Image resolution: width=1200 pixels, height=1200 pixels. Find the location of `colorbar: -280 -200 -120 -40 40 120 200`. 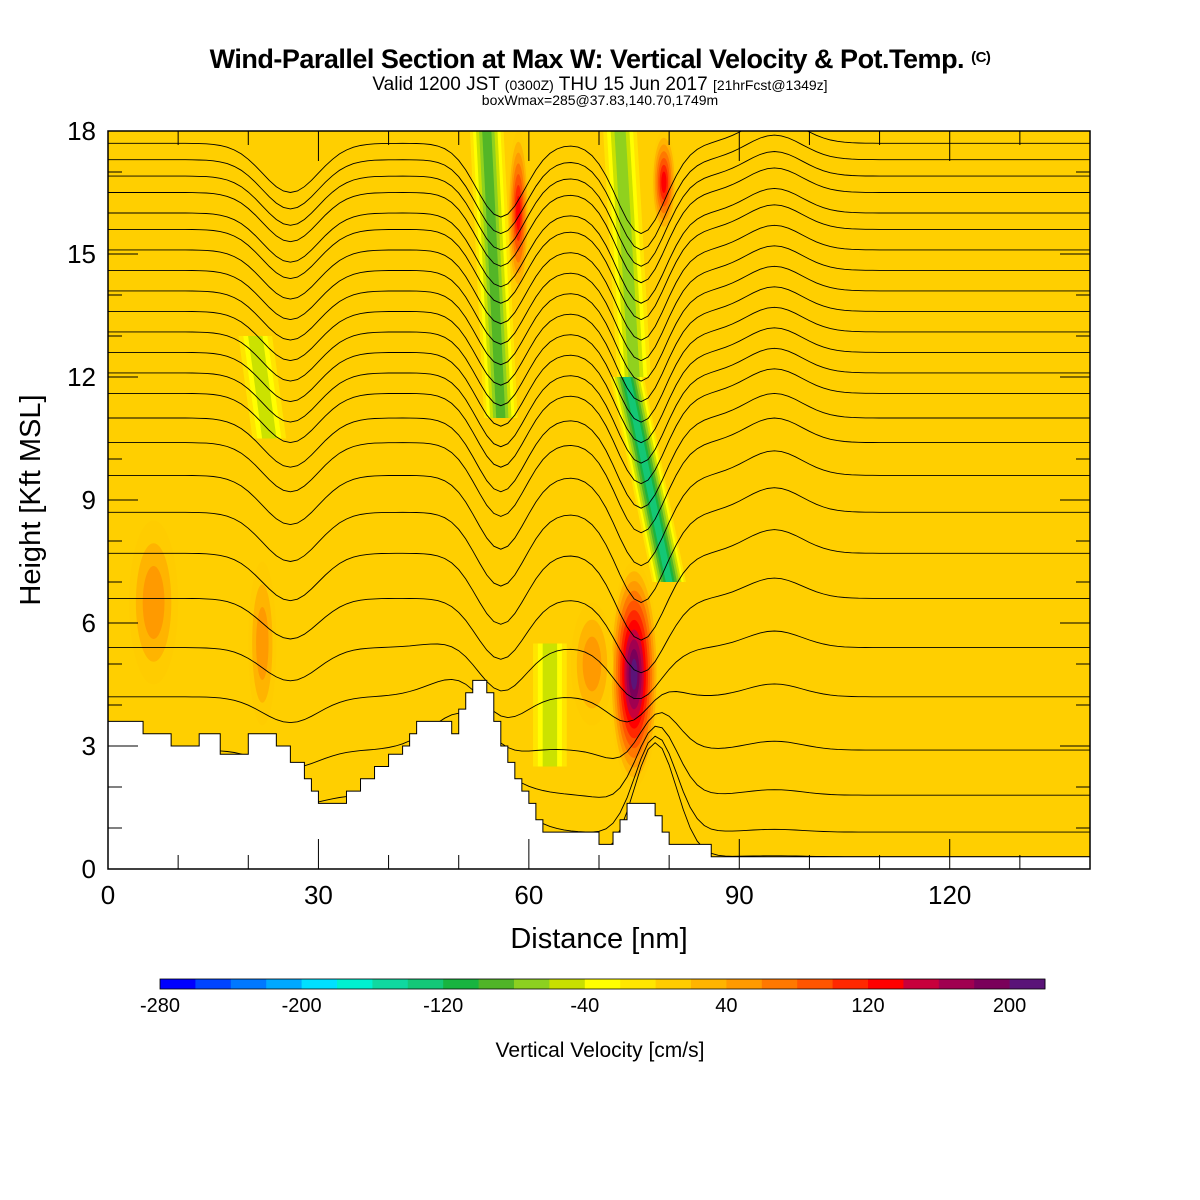

colorbar: -280 -200 -120 -40 40 120 200 is located at coordinates (593, 997).